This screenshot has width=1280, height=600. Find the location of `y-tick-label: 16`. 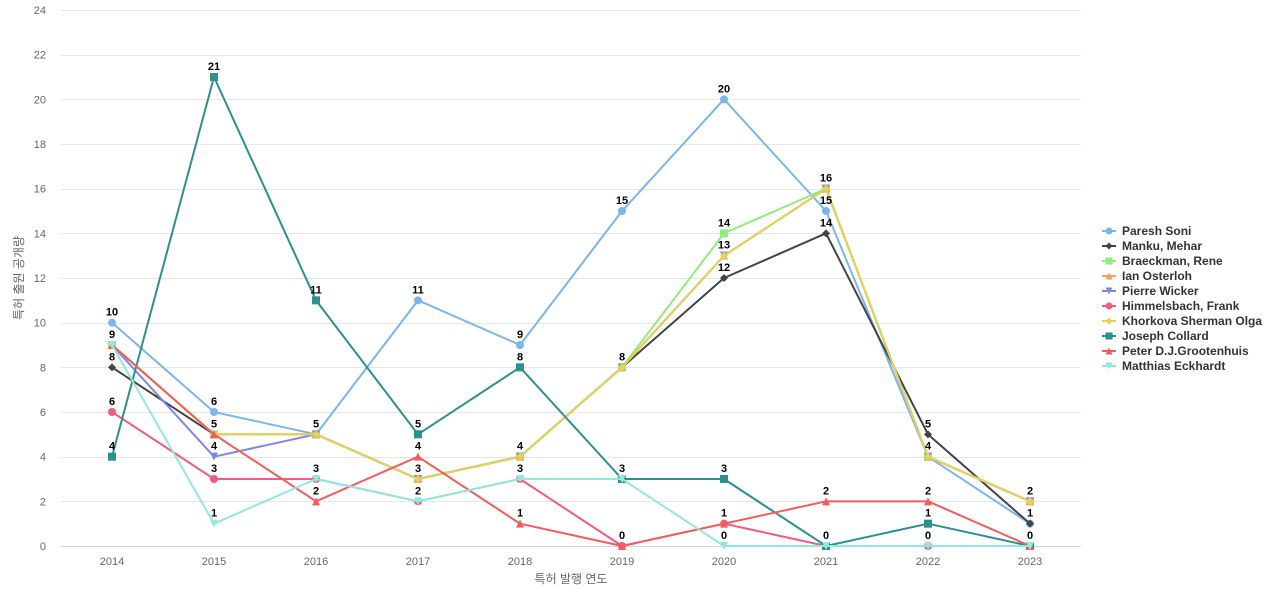

y-tick-label: 16 is located at coordinates (40, 190).